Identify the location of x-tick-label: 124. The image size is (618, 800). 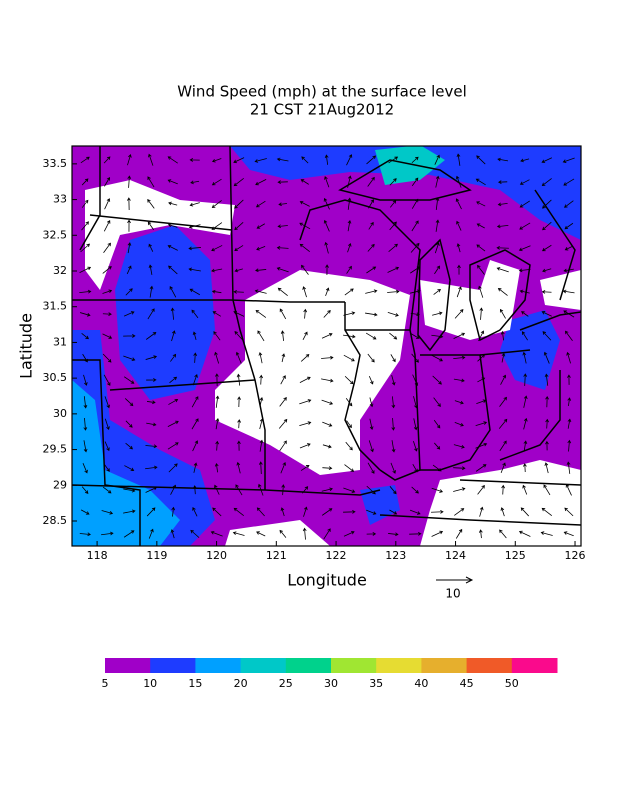
(455, 555).